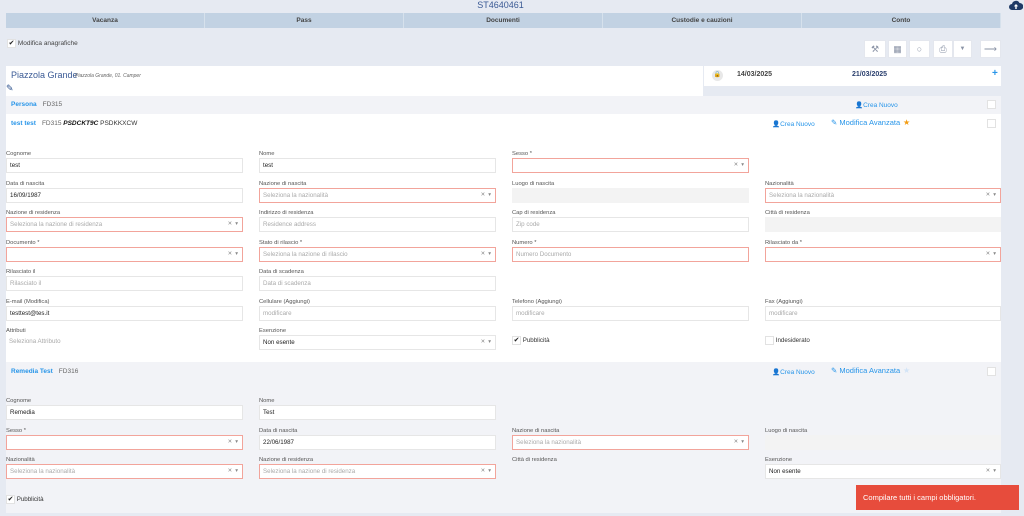  What do you see at coordinates (702, 20) in the screenshot?
I see `tab-custodie: Custodie e cauzioni` at bounding box center [702, 20].